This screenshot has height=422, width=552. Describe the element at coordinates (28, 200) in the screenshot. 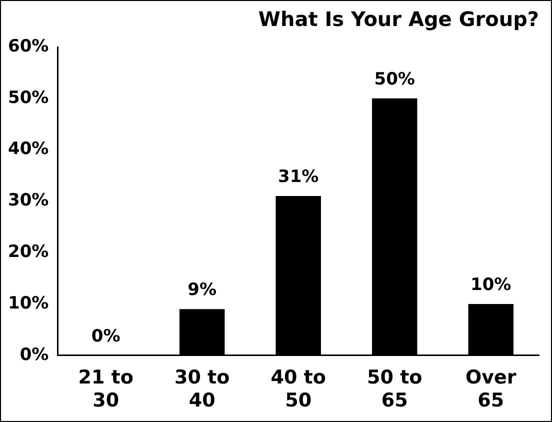

I see `y-tick-label: 30%` at that location.